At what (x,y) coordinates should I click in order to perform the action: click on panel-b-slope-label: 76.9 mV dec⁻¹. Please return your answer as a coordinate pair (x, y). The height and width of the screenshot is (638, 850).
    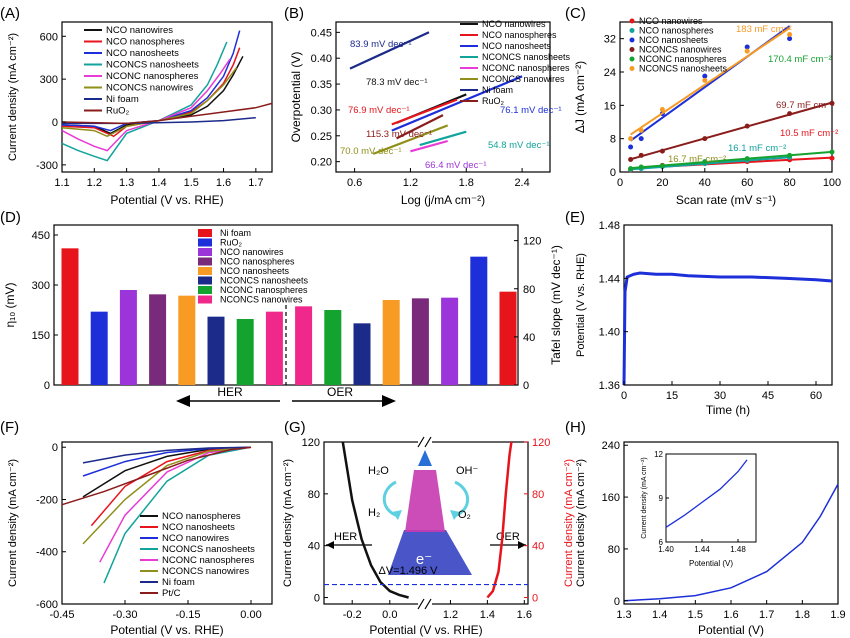
    Looking at the image, I should click on (379, 110).